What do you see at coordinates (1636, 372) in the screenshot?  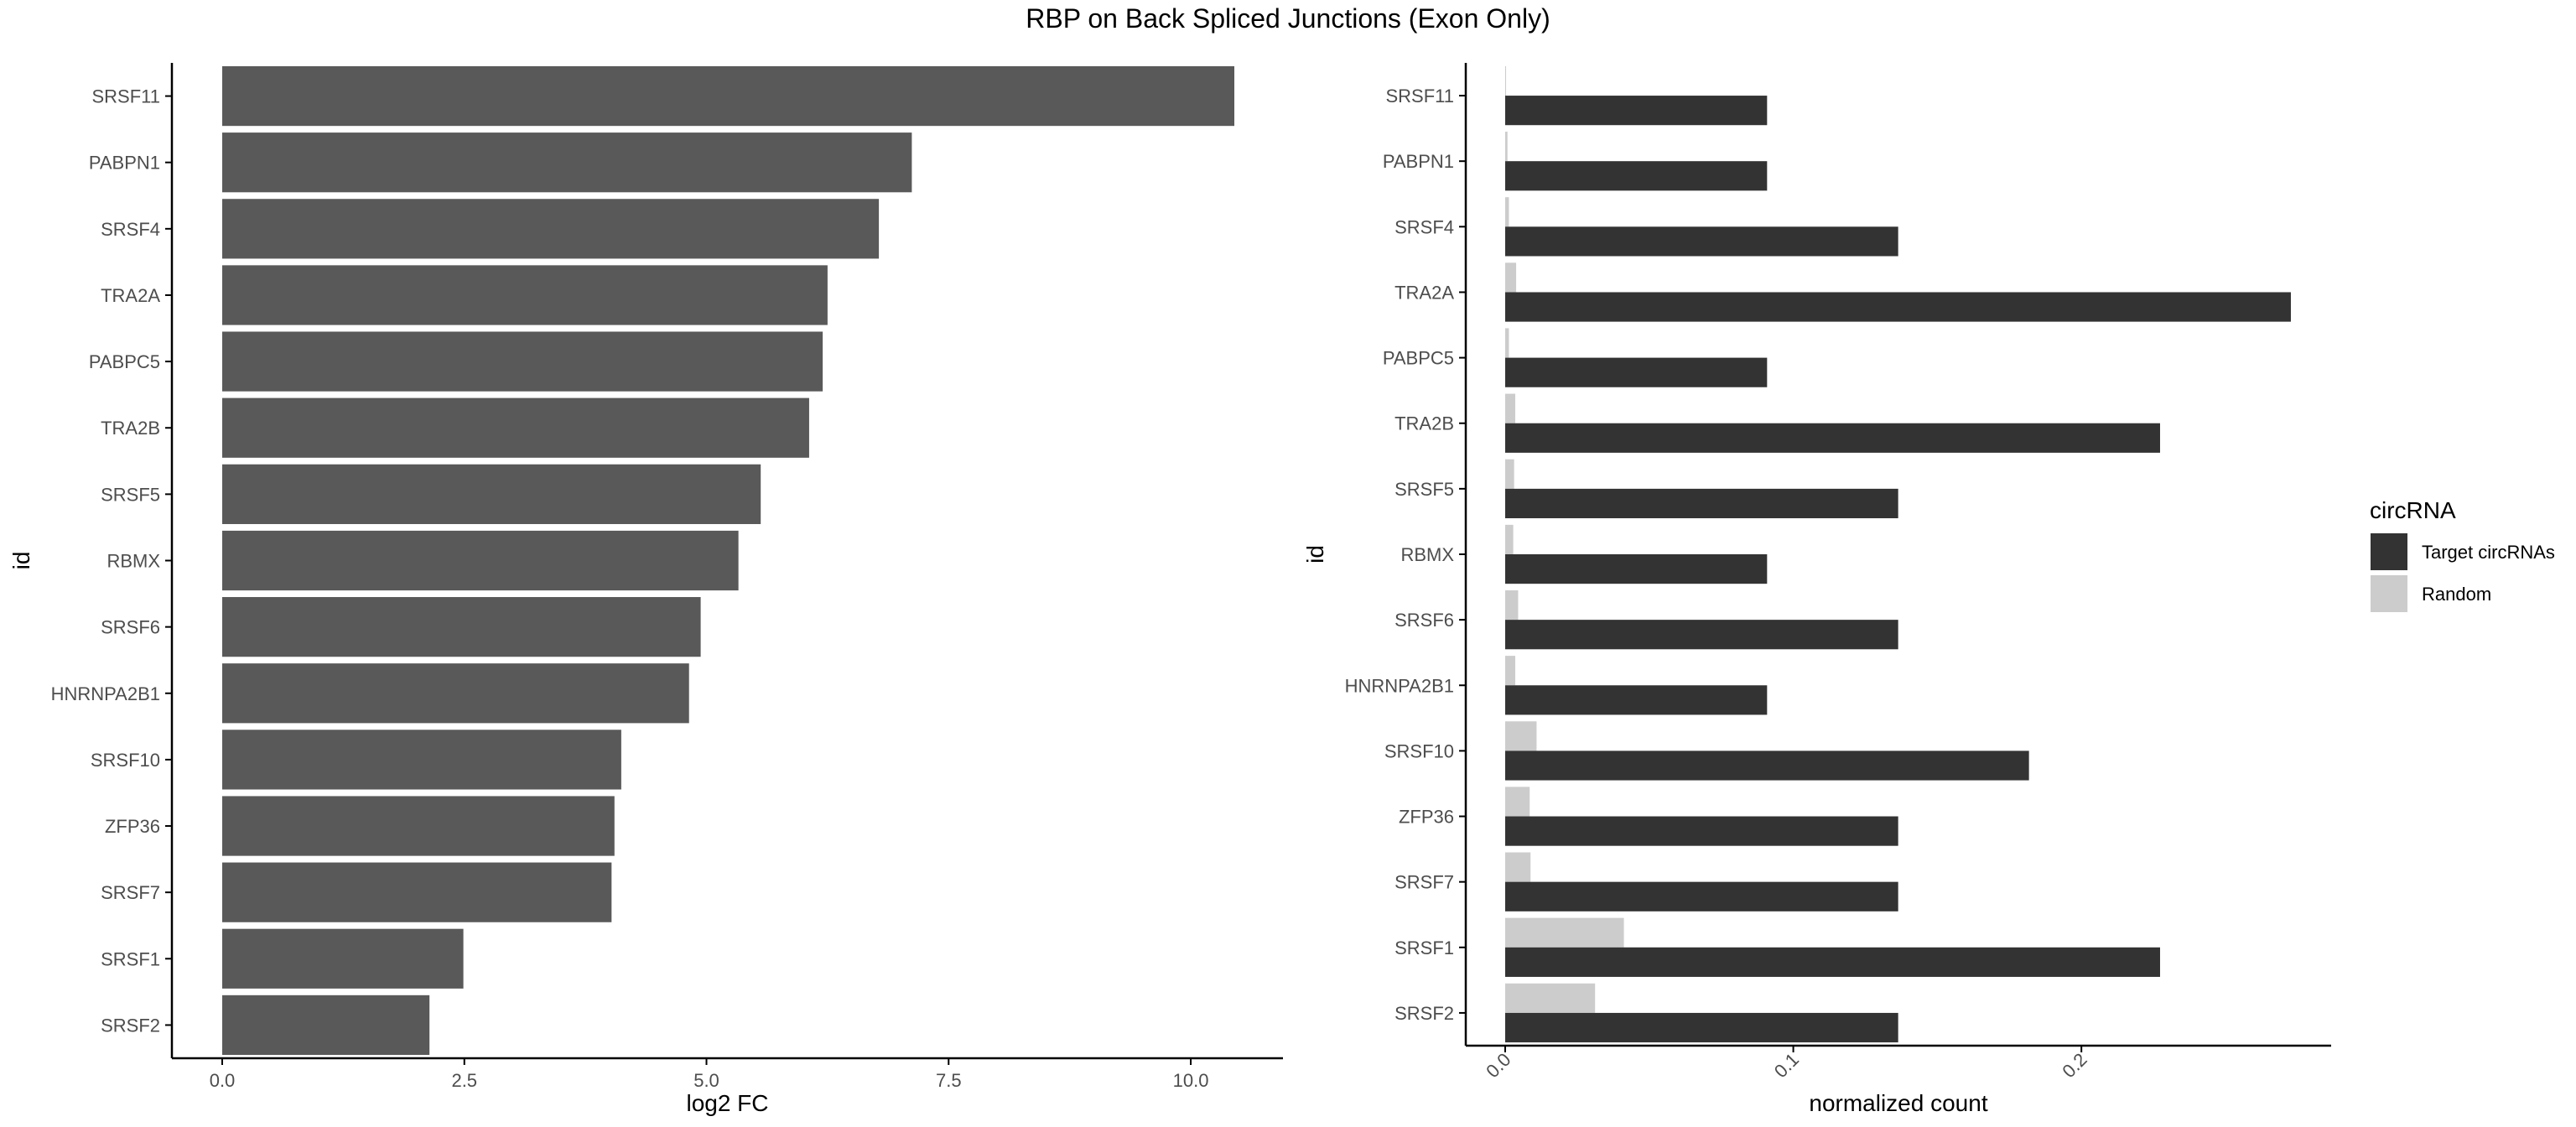 I see `bar-target-pabpc5` at bounding box center [1636, 372].